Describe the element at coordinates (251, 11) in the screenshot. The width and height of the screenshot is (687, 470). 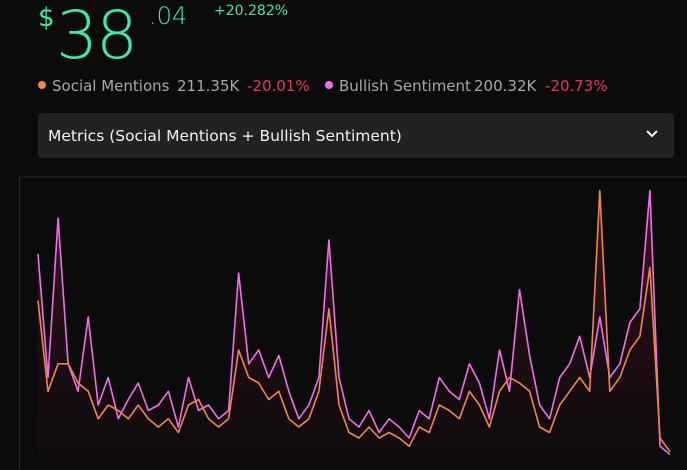
I see `price-change: +20.282%` at that location.